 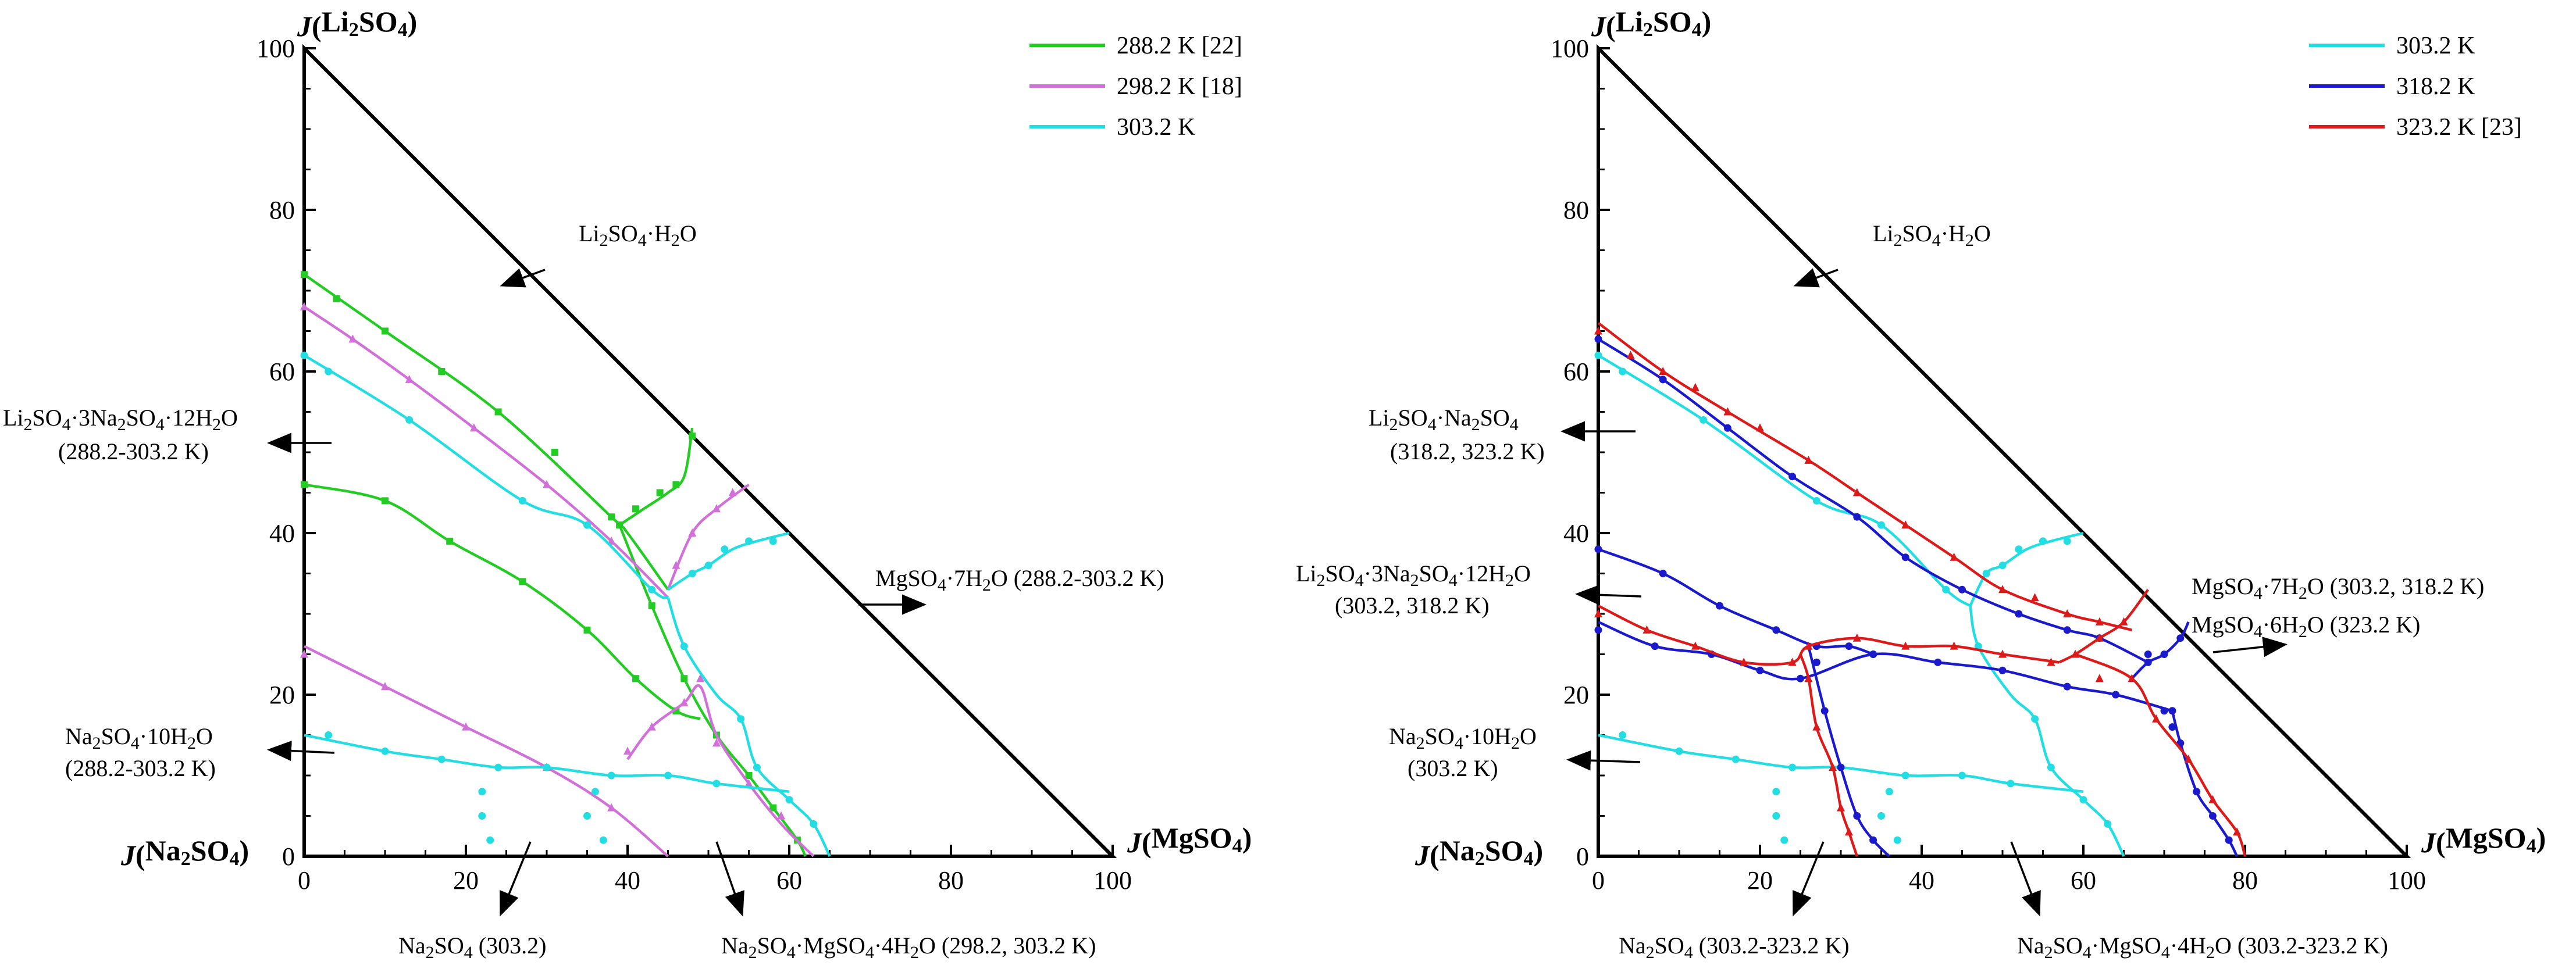 I want to click on x-tick-label: 80, so click(x=951, y=880).